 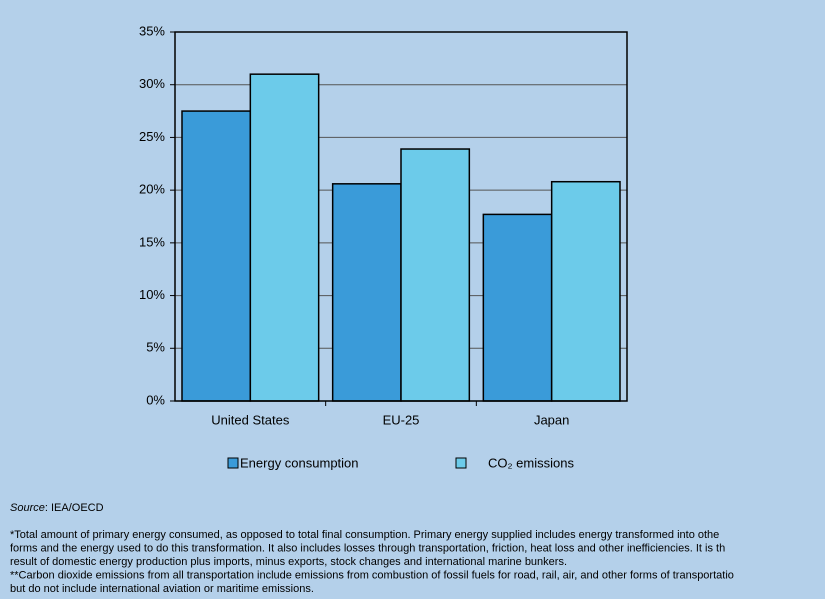 I want to click on x-tick-label: EU-25, so click(x=401, y=419).